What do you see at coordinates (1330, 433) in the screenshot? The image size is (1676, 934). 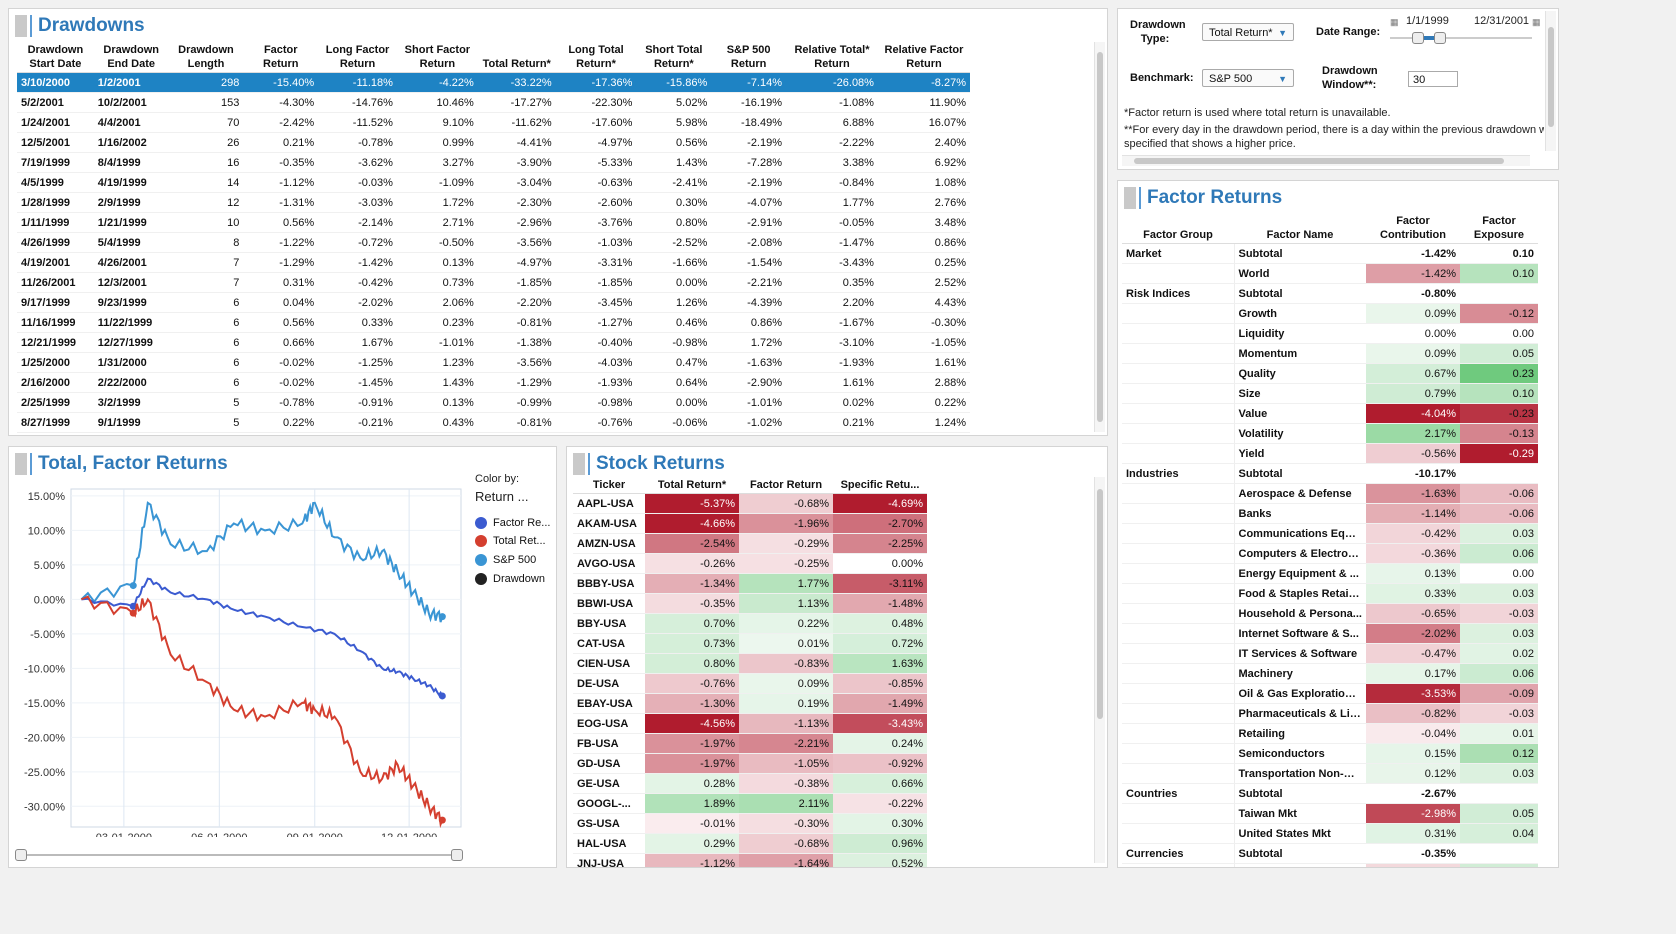 I see `table-row: Volatility 2.17% -0.13` at bounding box center [1330, 433].